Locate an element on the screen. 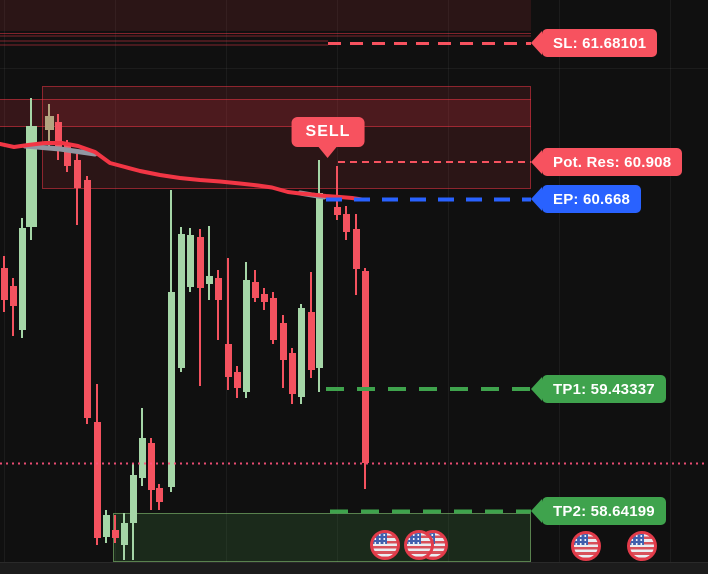  sl-price-label: SL: 61.68101 is located at coordinates (600, 43).